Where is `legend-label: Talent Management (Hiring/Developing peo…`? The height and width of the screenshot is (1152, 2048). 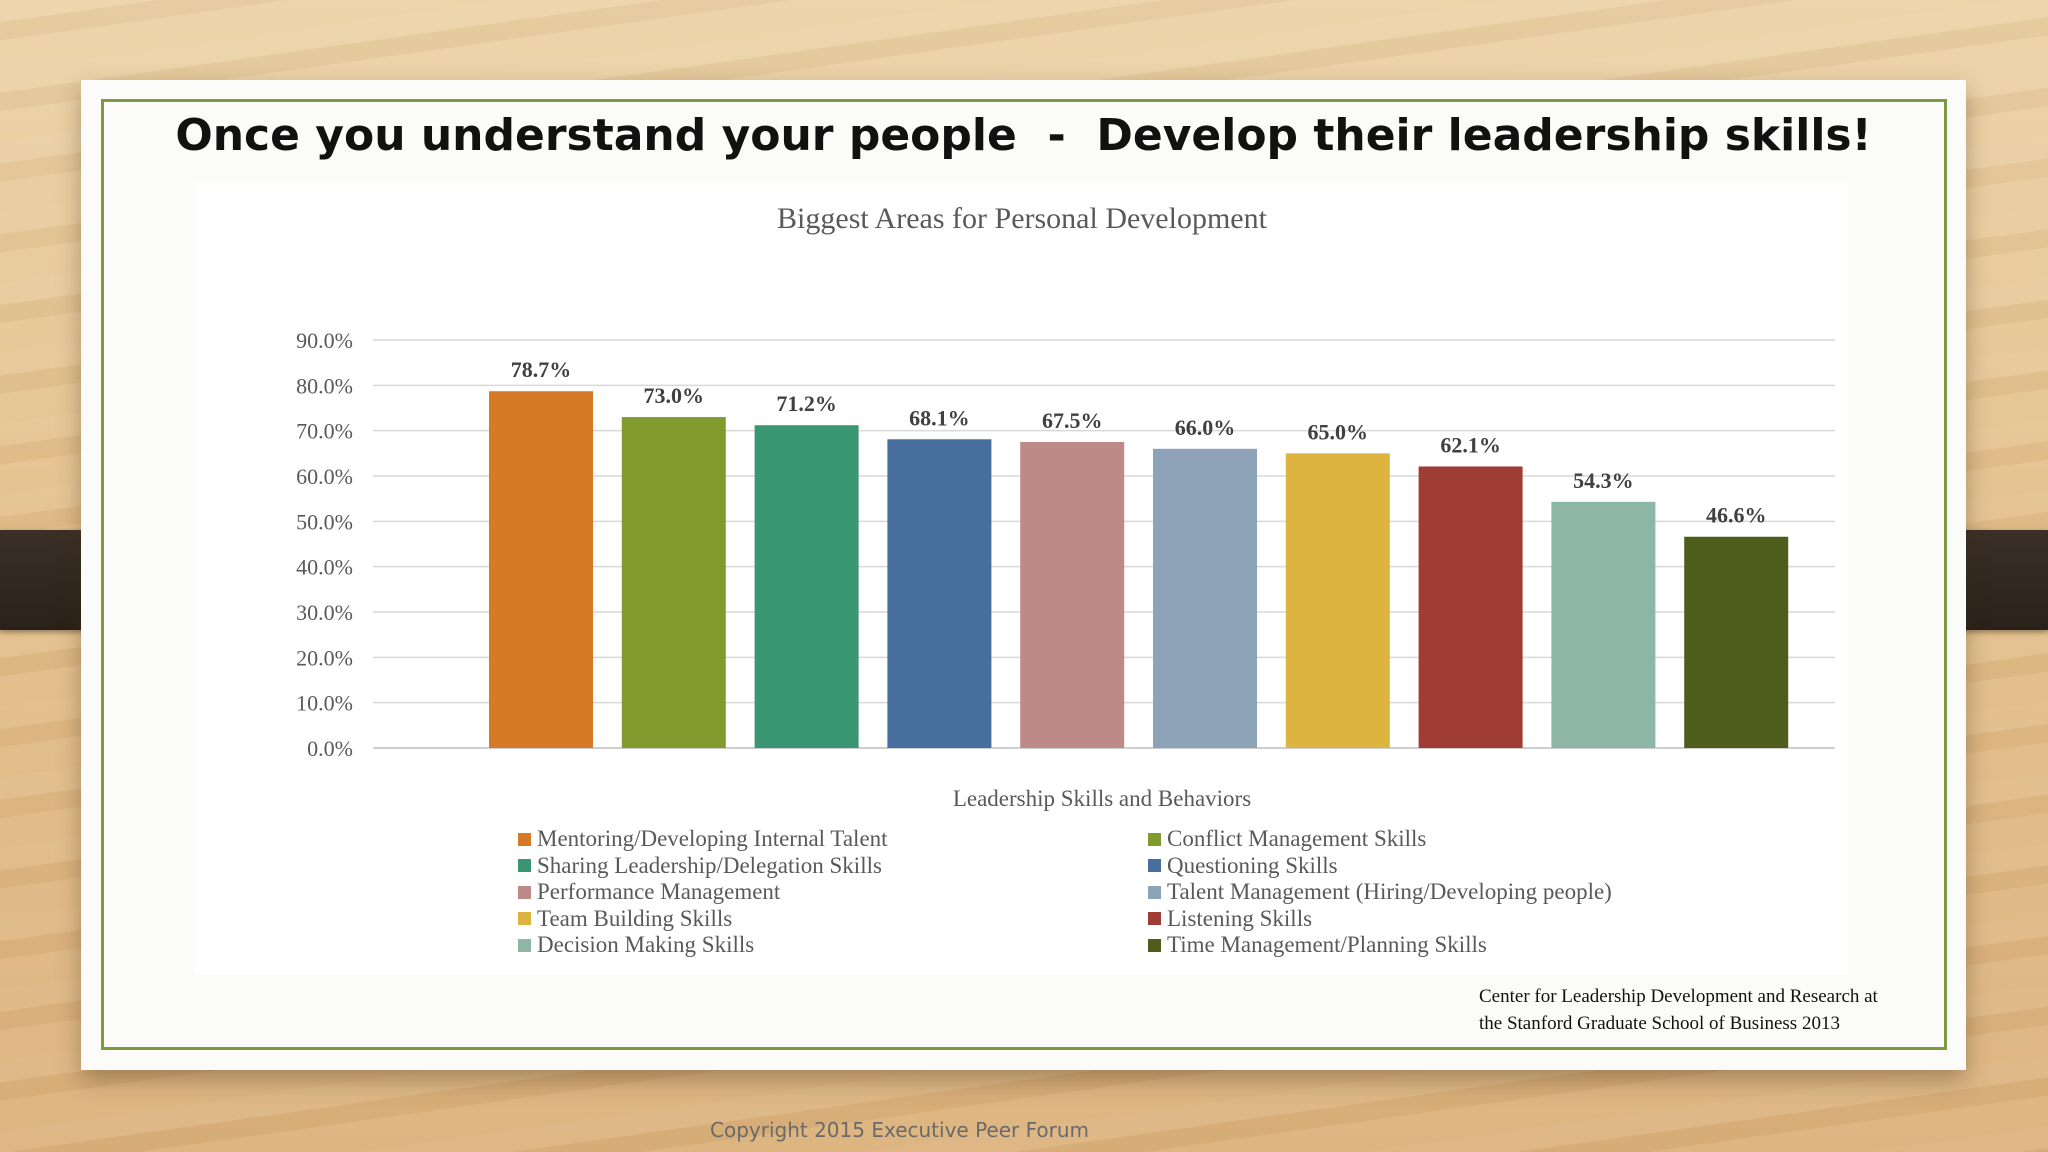
legend-label: Talent Management (Hiring/Developing peo… is located at coordinates (1389, 892).